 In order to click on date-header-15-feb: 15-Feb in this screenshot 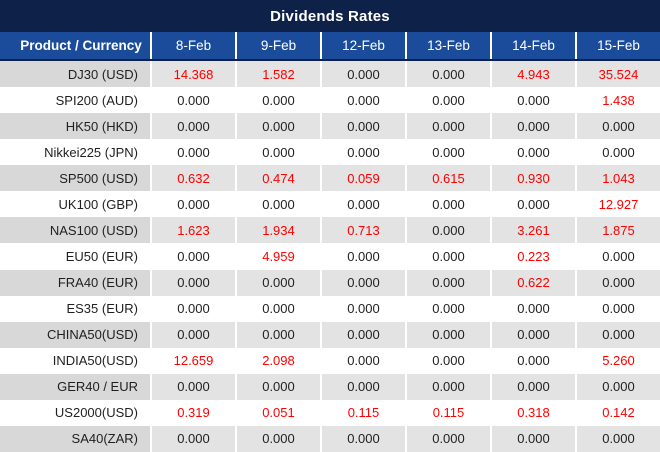, I will do `click(617, 45)`.